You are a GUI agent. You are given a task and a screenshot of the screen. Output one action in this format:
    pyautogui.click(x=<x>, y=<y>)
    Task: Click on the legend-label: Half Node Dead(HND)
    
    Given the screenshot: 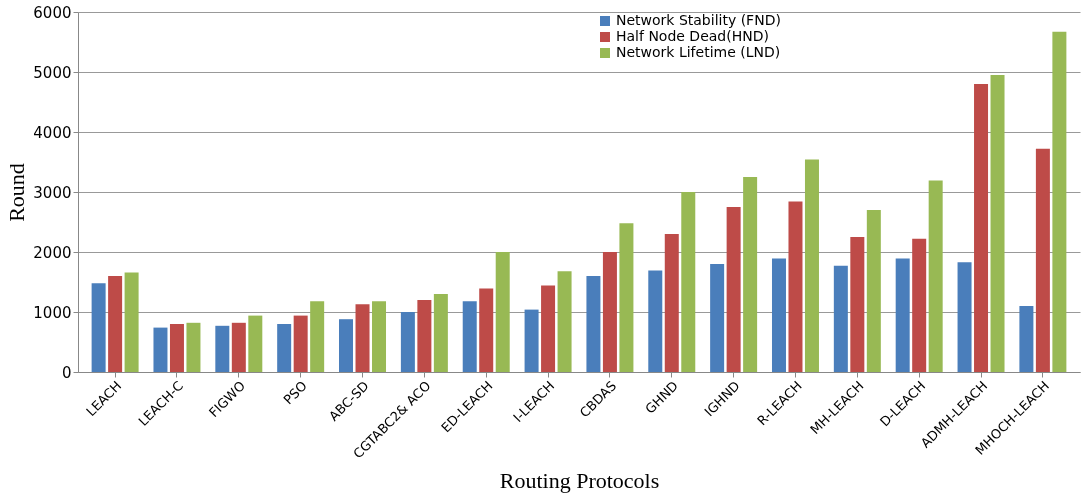 What is the action you would take?
    pyautogui.click(x=692, y=36)
    